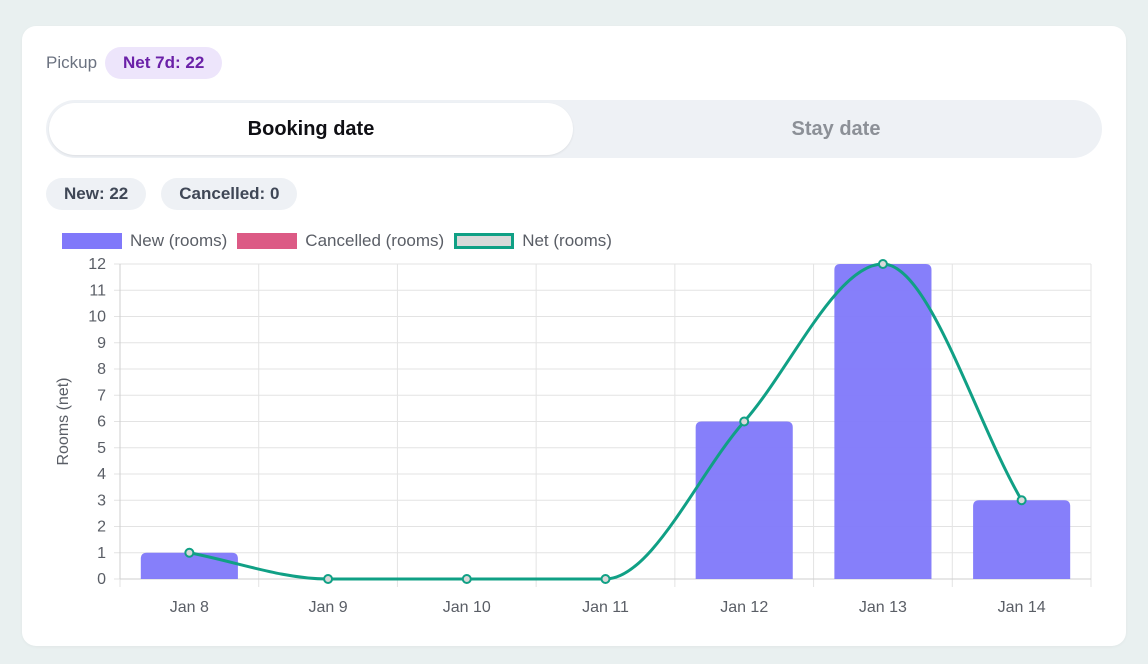  Describe the element at coordinates (574, 129) in the screenshot. I see `date-mode-toggle: Booking date Stay date` at that location.